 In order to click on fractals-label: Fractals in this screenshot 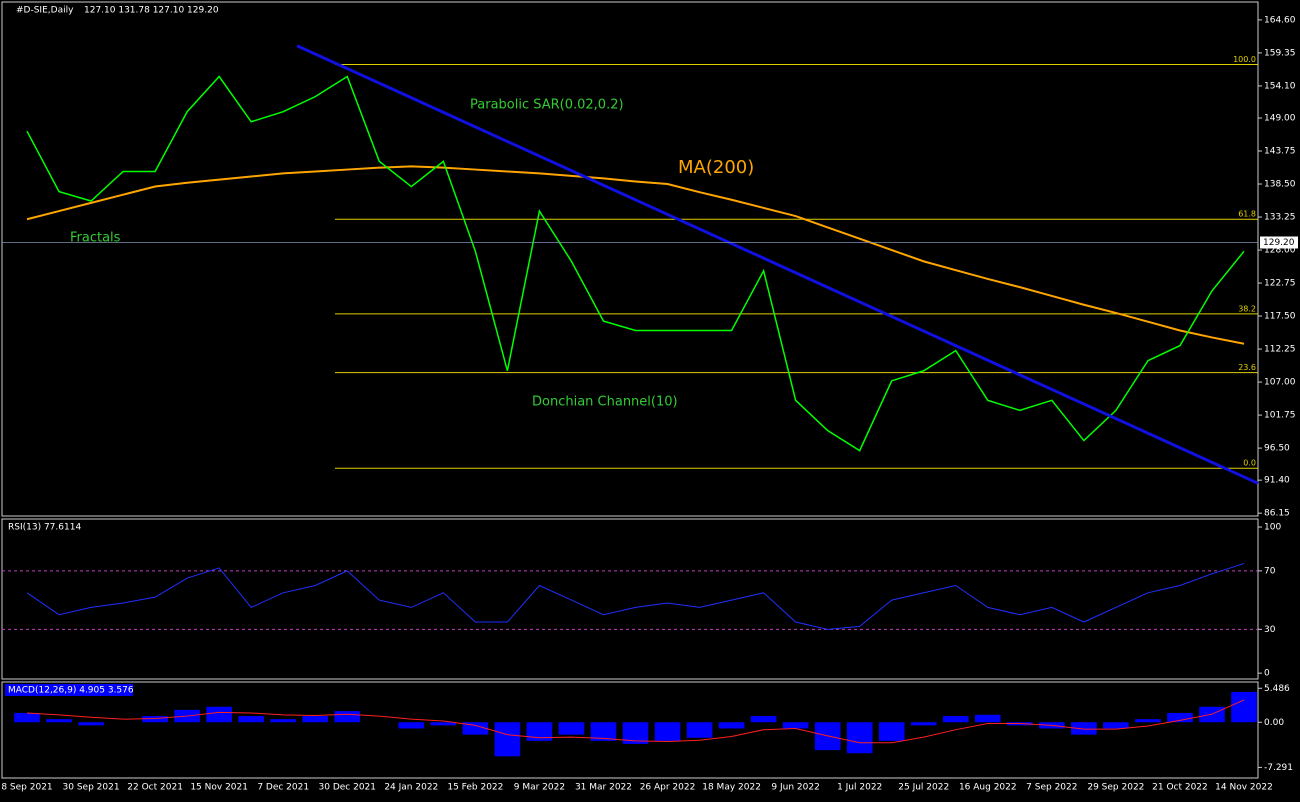, I will do `click(95, 238)`.